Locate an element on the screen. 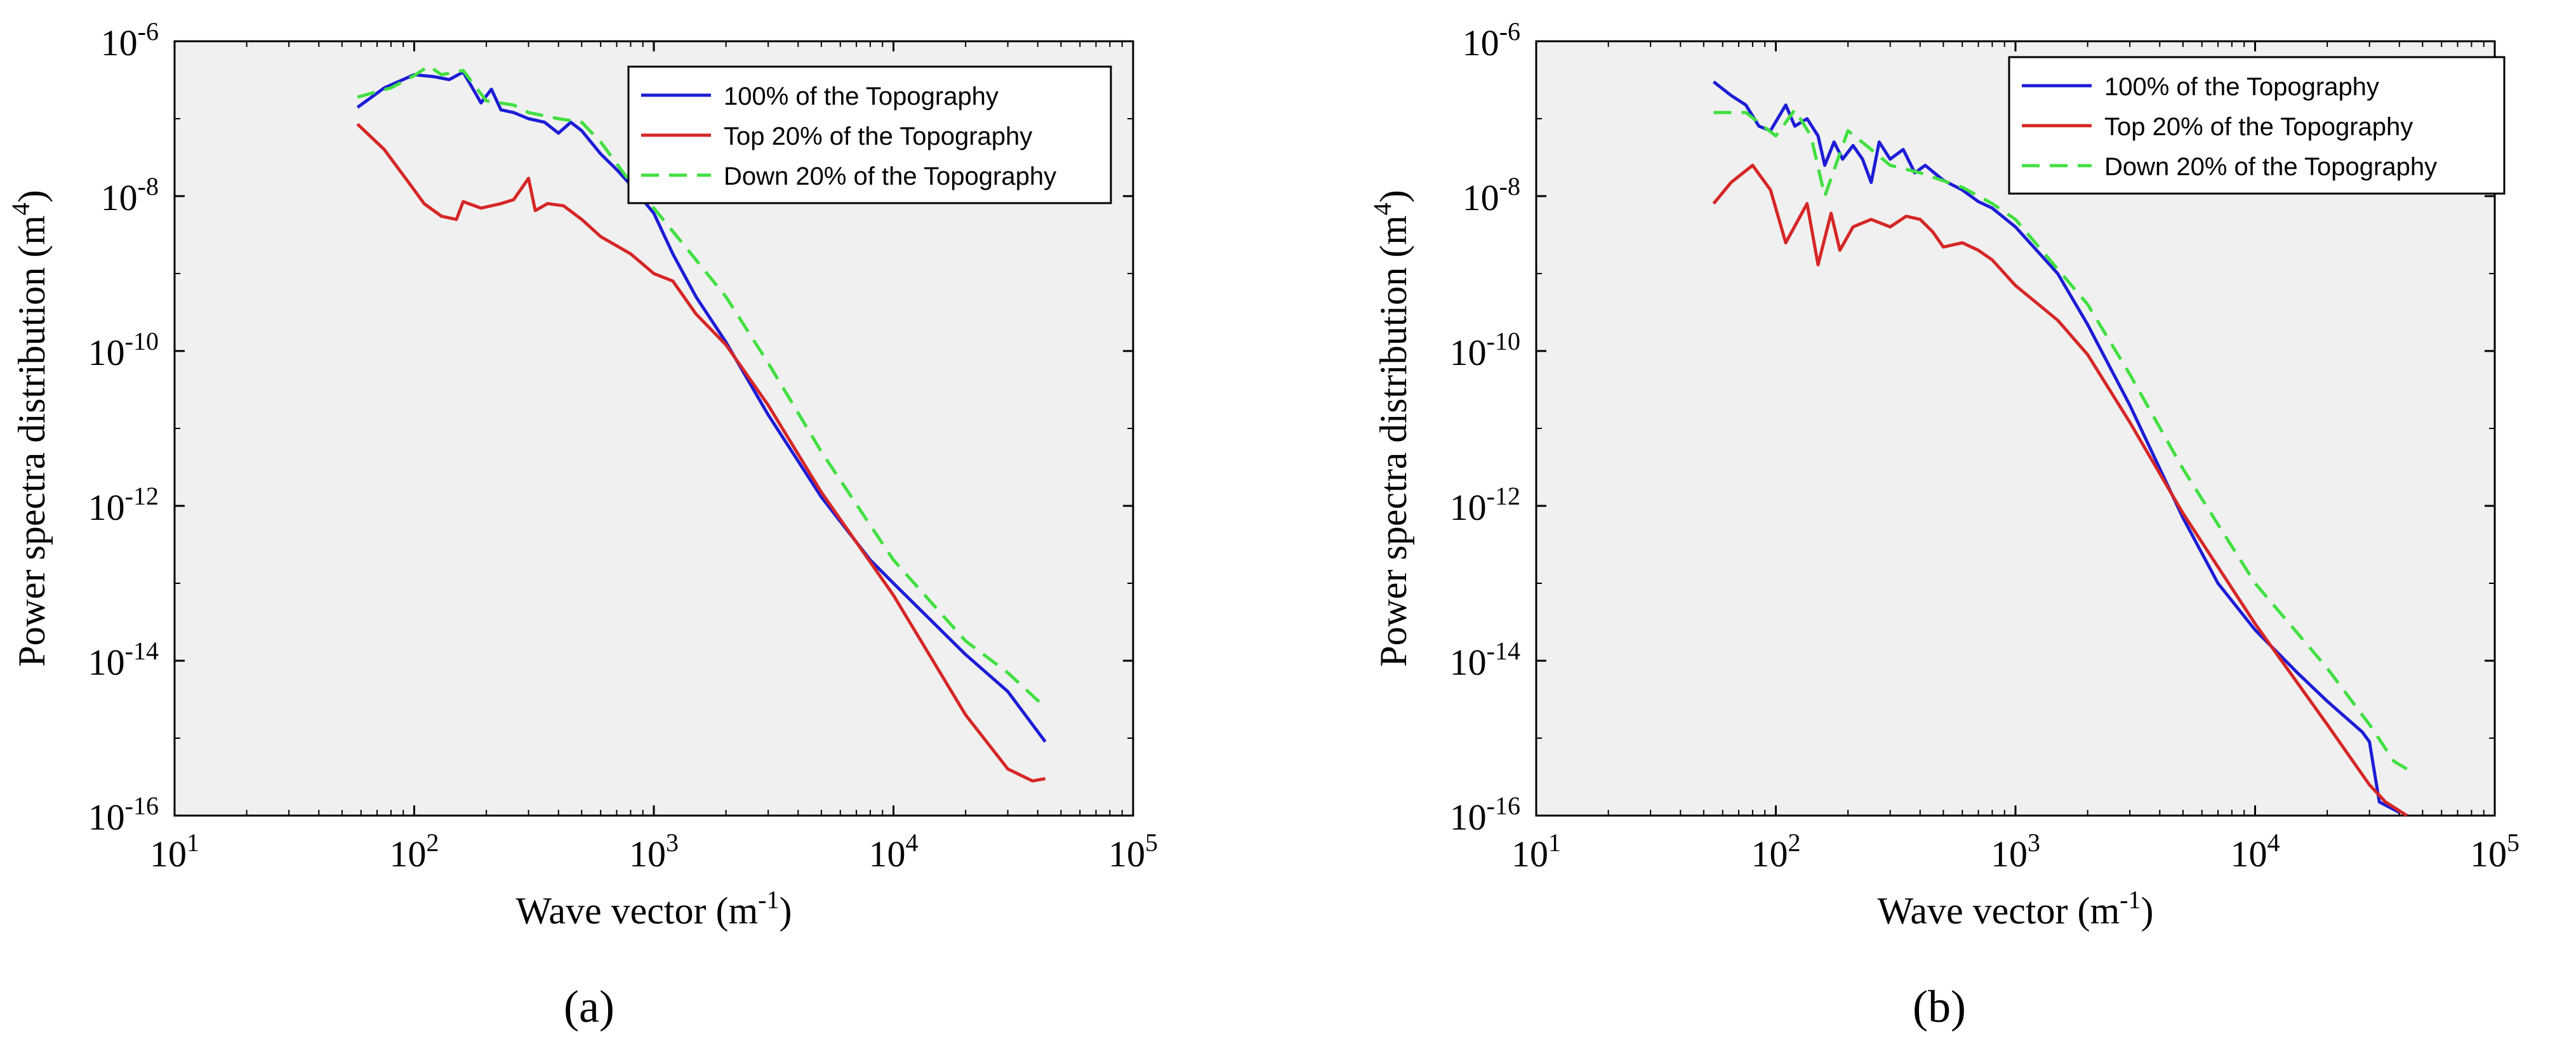 Image resolution: width=2576 pixels, height=1039 pixels. x-tick-label-b: 10³ is located at coordinates (2015, 851).